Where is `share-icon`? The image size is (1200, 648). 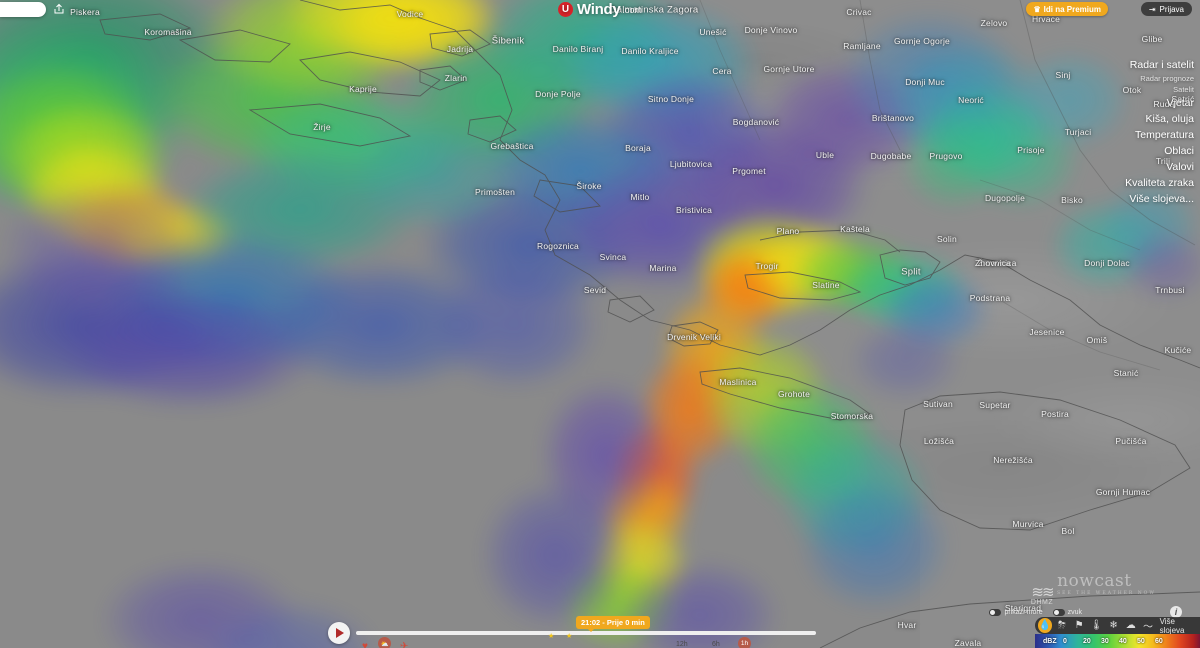
share-icon is located at coordinates (59, 9).